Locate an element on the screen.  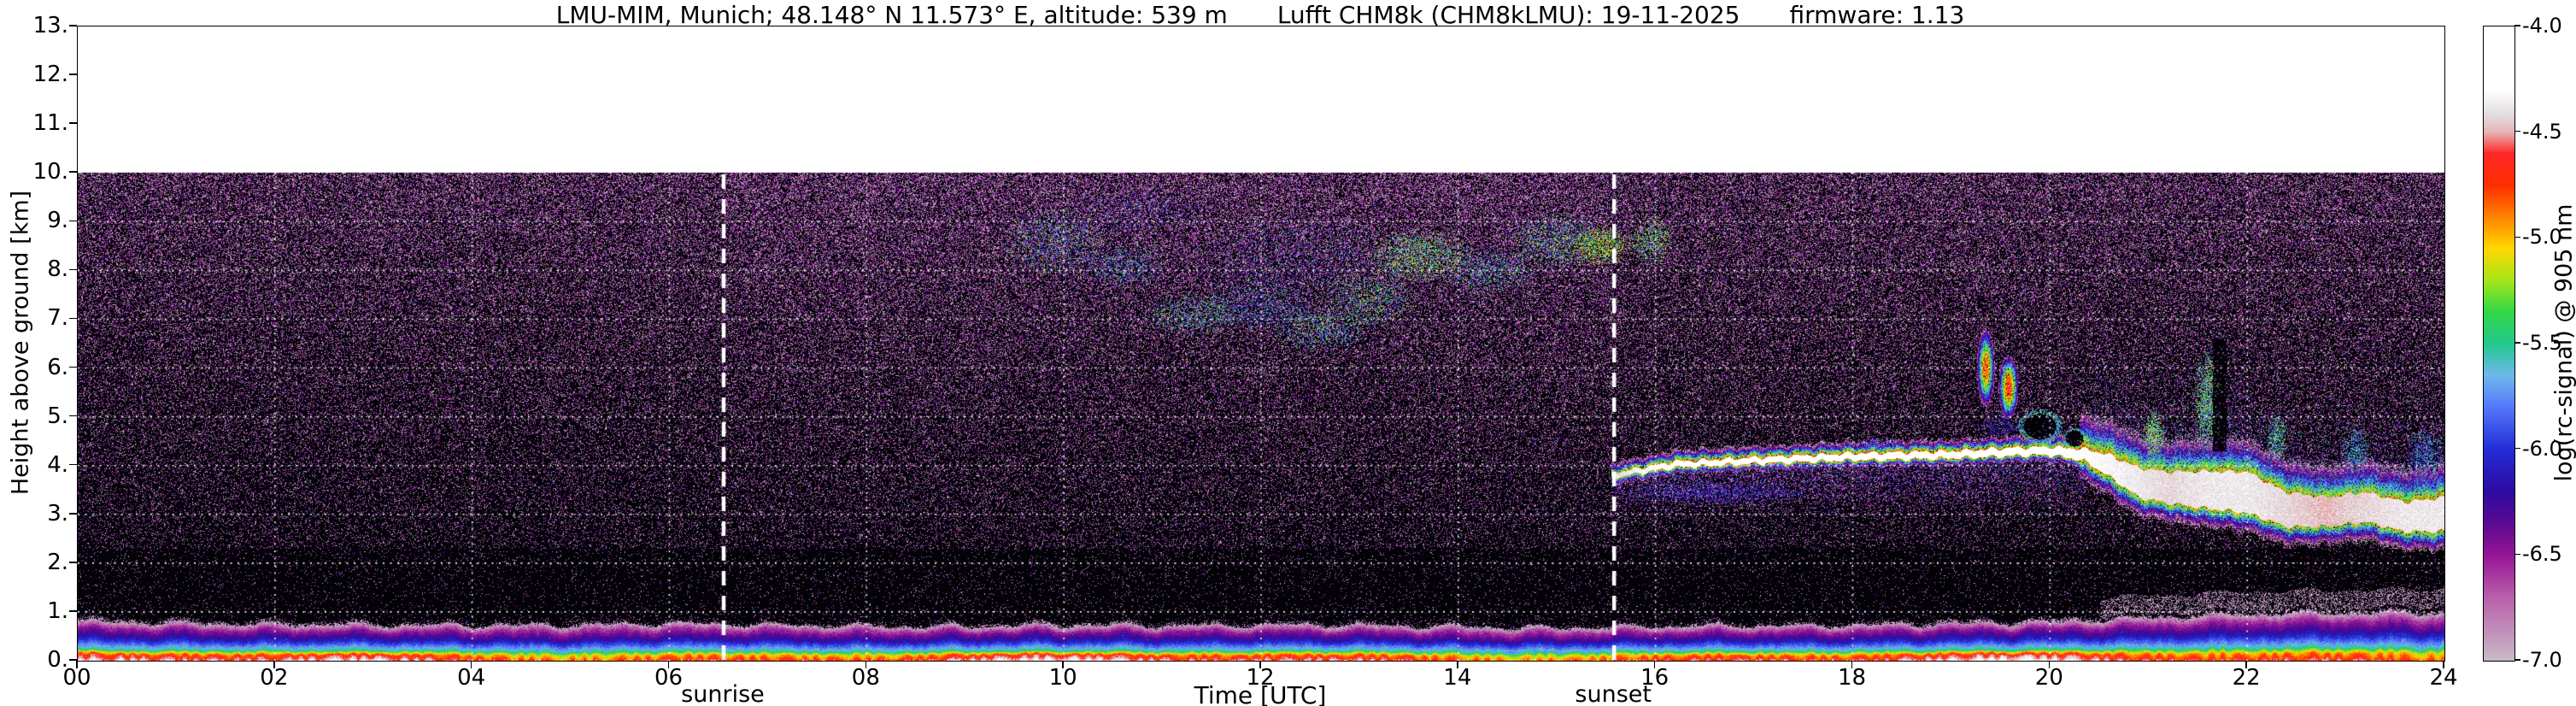
y-tick-label: 12. is located at coordinates (50, 75).